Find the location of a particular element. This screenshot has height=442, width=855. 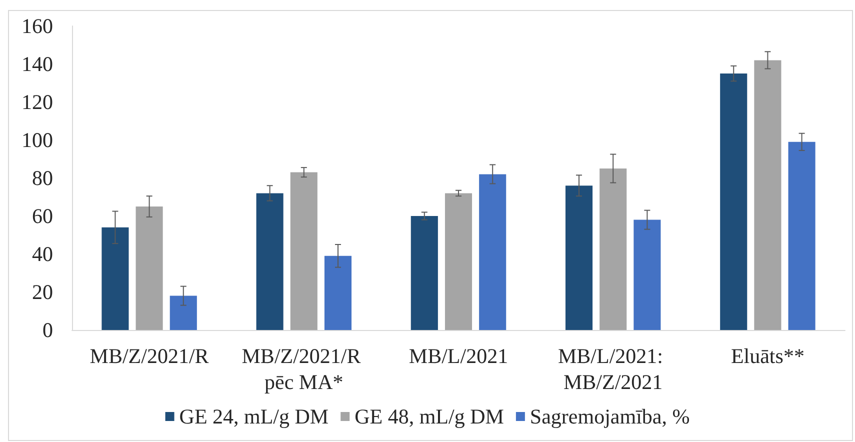

y-tick-label: 60 is located at coordinates (42, 216).